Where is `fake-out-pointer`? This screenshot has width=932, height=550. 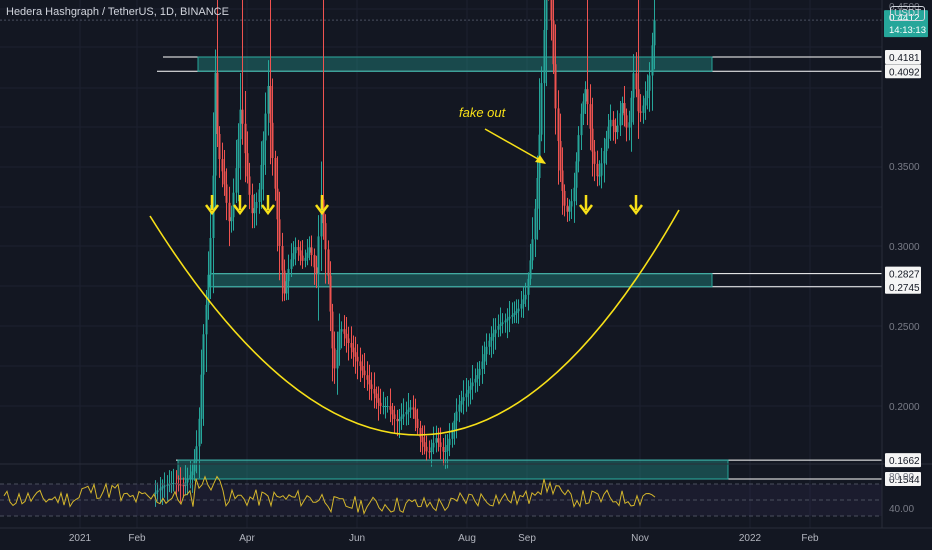
fake-out-pointer is located at coordinates (515, 146).